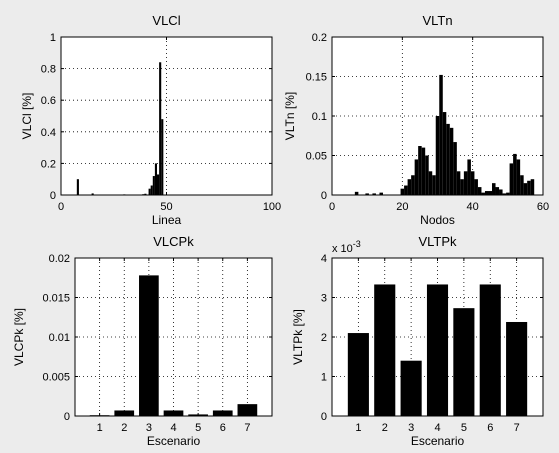  What do you see at coordinates (56, 299) in the screenshot?
I see `y-tick-label: 0.015` at bounding box center [56, 299].